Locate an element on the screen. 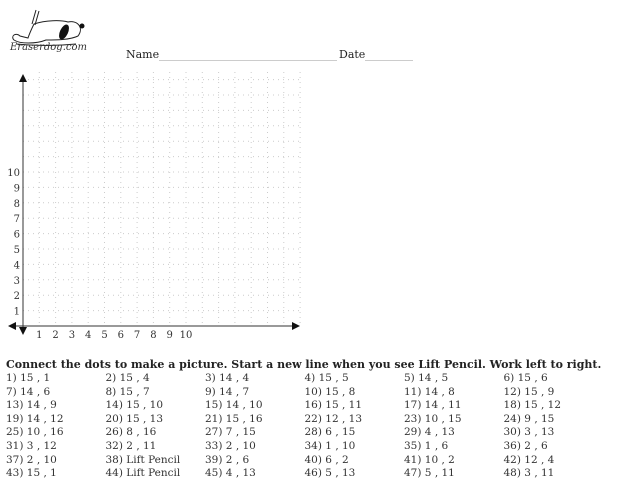  point-item: 21) 15 , 16 is located at coordinates (234, 418).